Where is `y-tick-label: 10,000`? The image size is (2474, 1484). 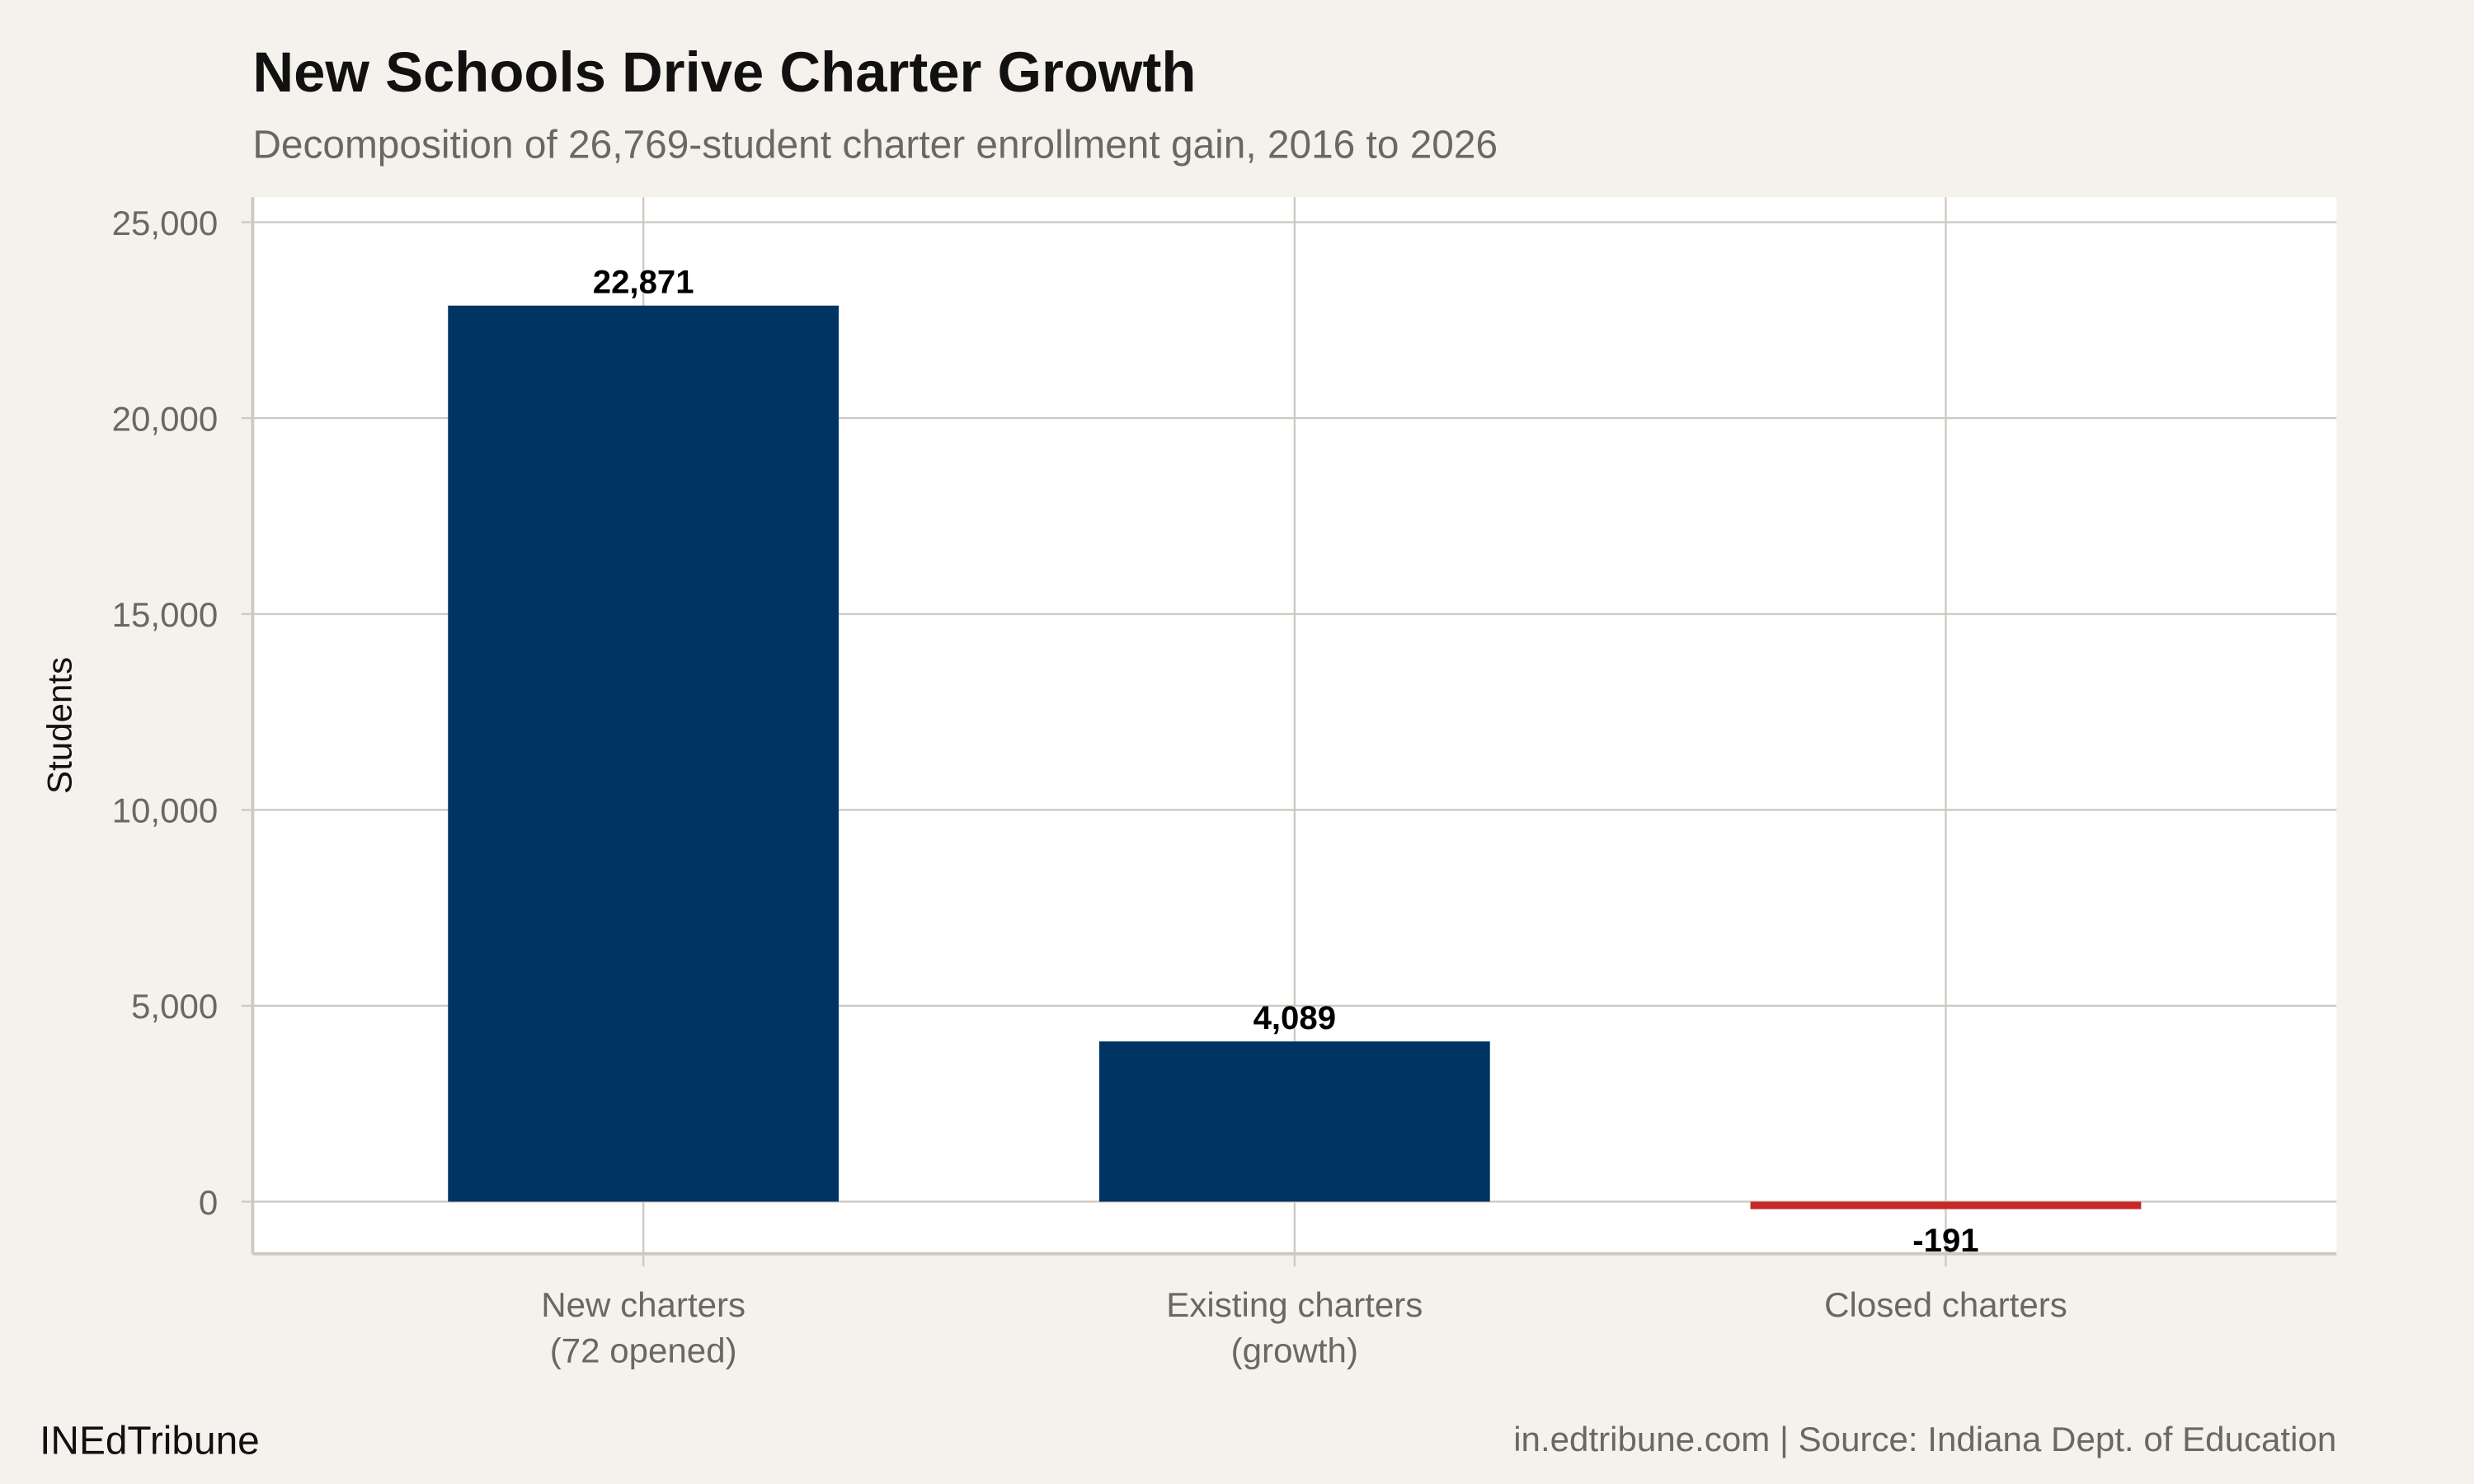
y-tick-label: 10,000 is located at coordinates (165, 810).